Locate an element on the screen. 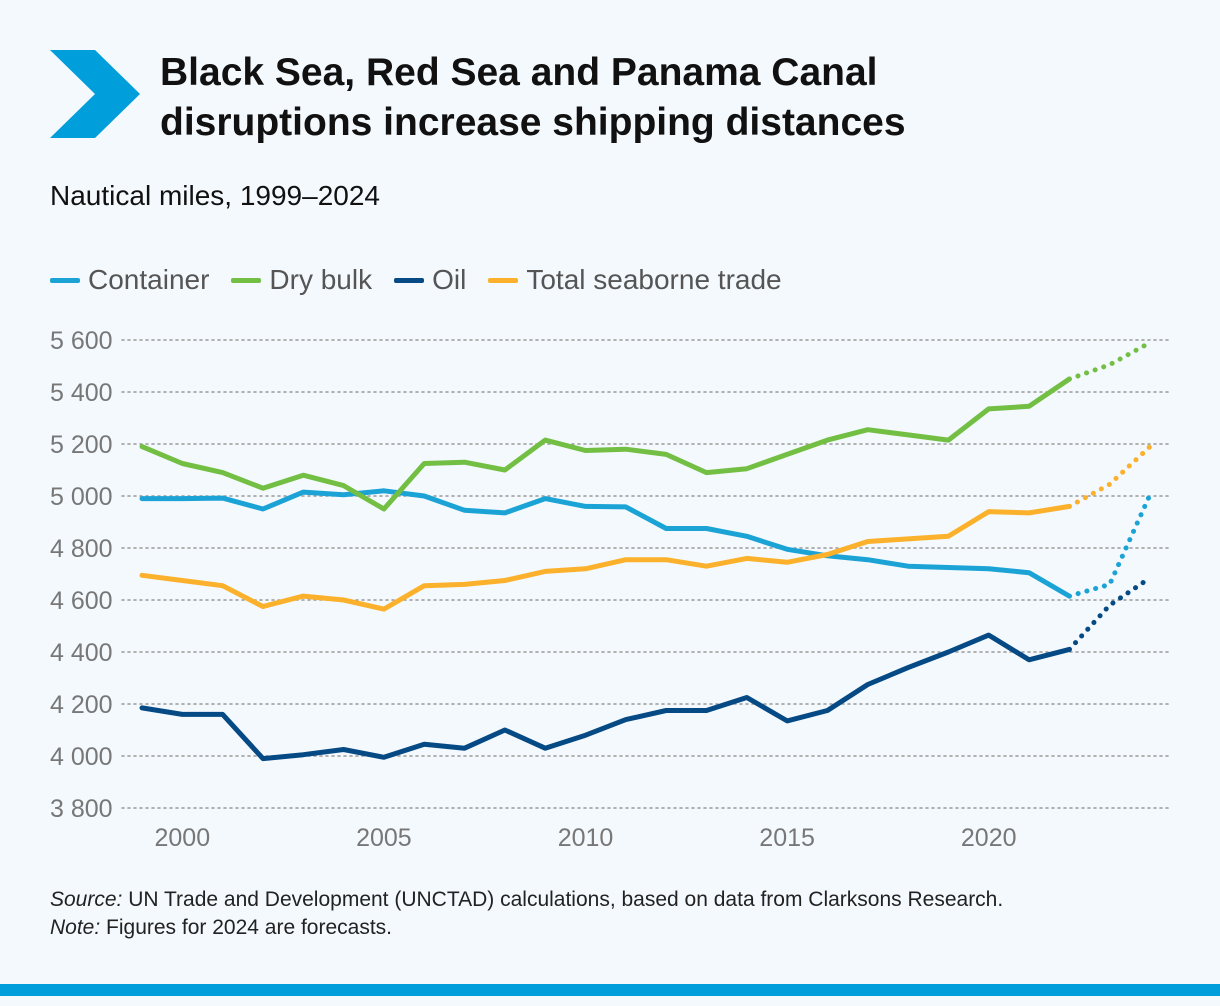  legend-label: Container is located at coordinates (149, 279).